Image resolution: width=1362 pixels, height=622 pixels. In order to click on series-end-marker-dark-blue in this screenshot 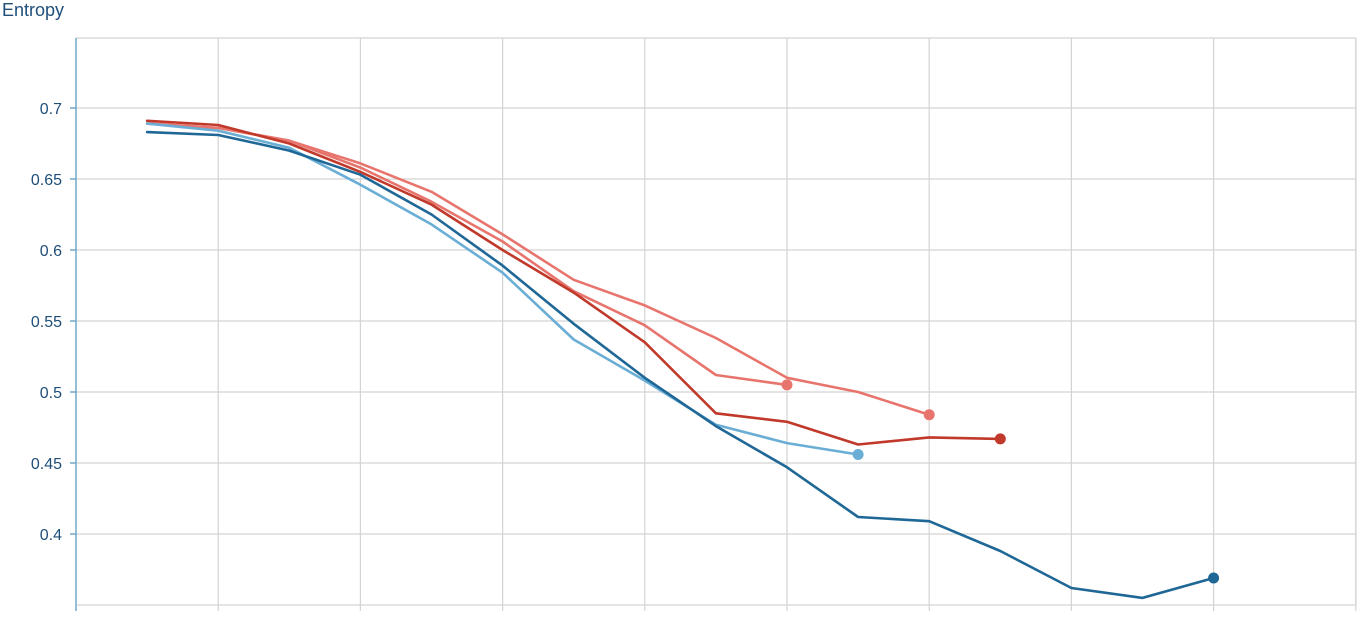, I will do `click(1214, 578)`.